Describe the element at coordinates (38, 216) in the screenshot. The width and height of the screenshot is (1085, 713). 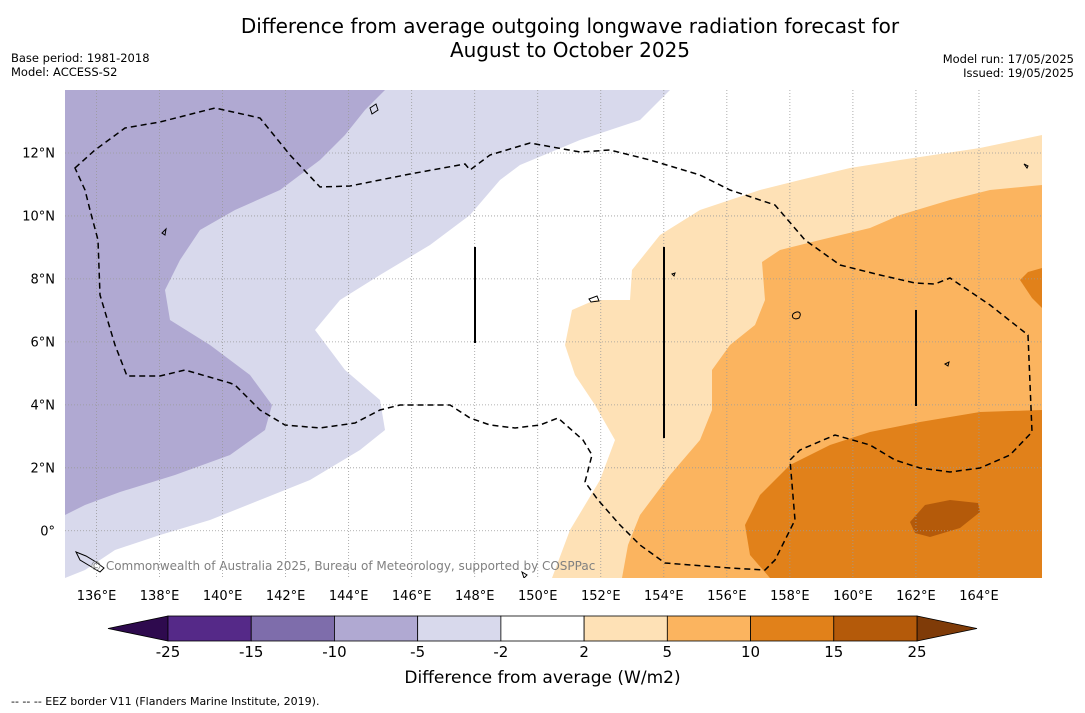
I see `latitude-tick-label: 10°N` at that location.